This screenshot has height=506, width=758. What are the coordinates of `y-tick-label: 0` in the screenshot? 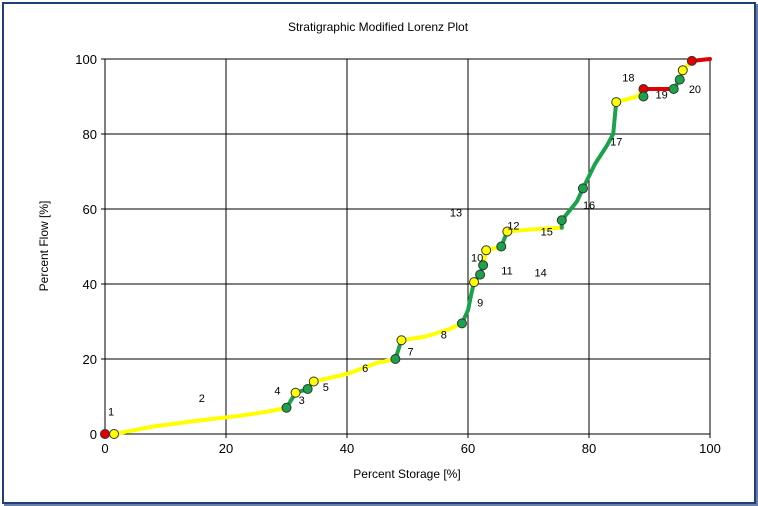 It's located at (93, 434).